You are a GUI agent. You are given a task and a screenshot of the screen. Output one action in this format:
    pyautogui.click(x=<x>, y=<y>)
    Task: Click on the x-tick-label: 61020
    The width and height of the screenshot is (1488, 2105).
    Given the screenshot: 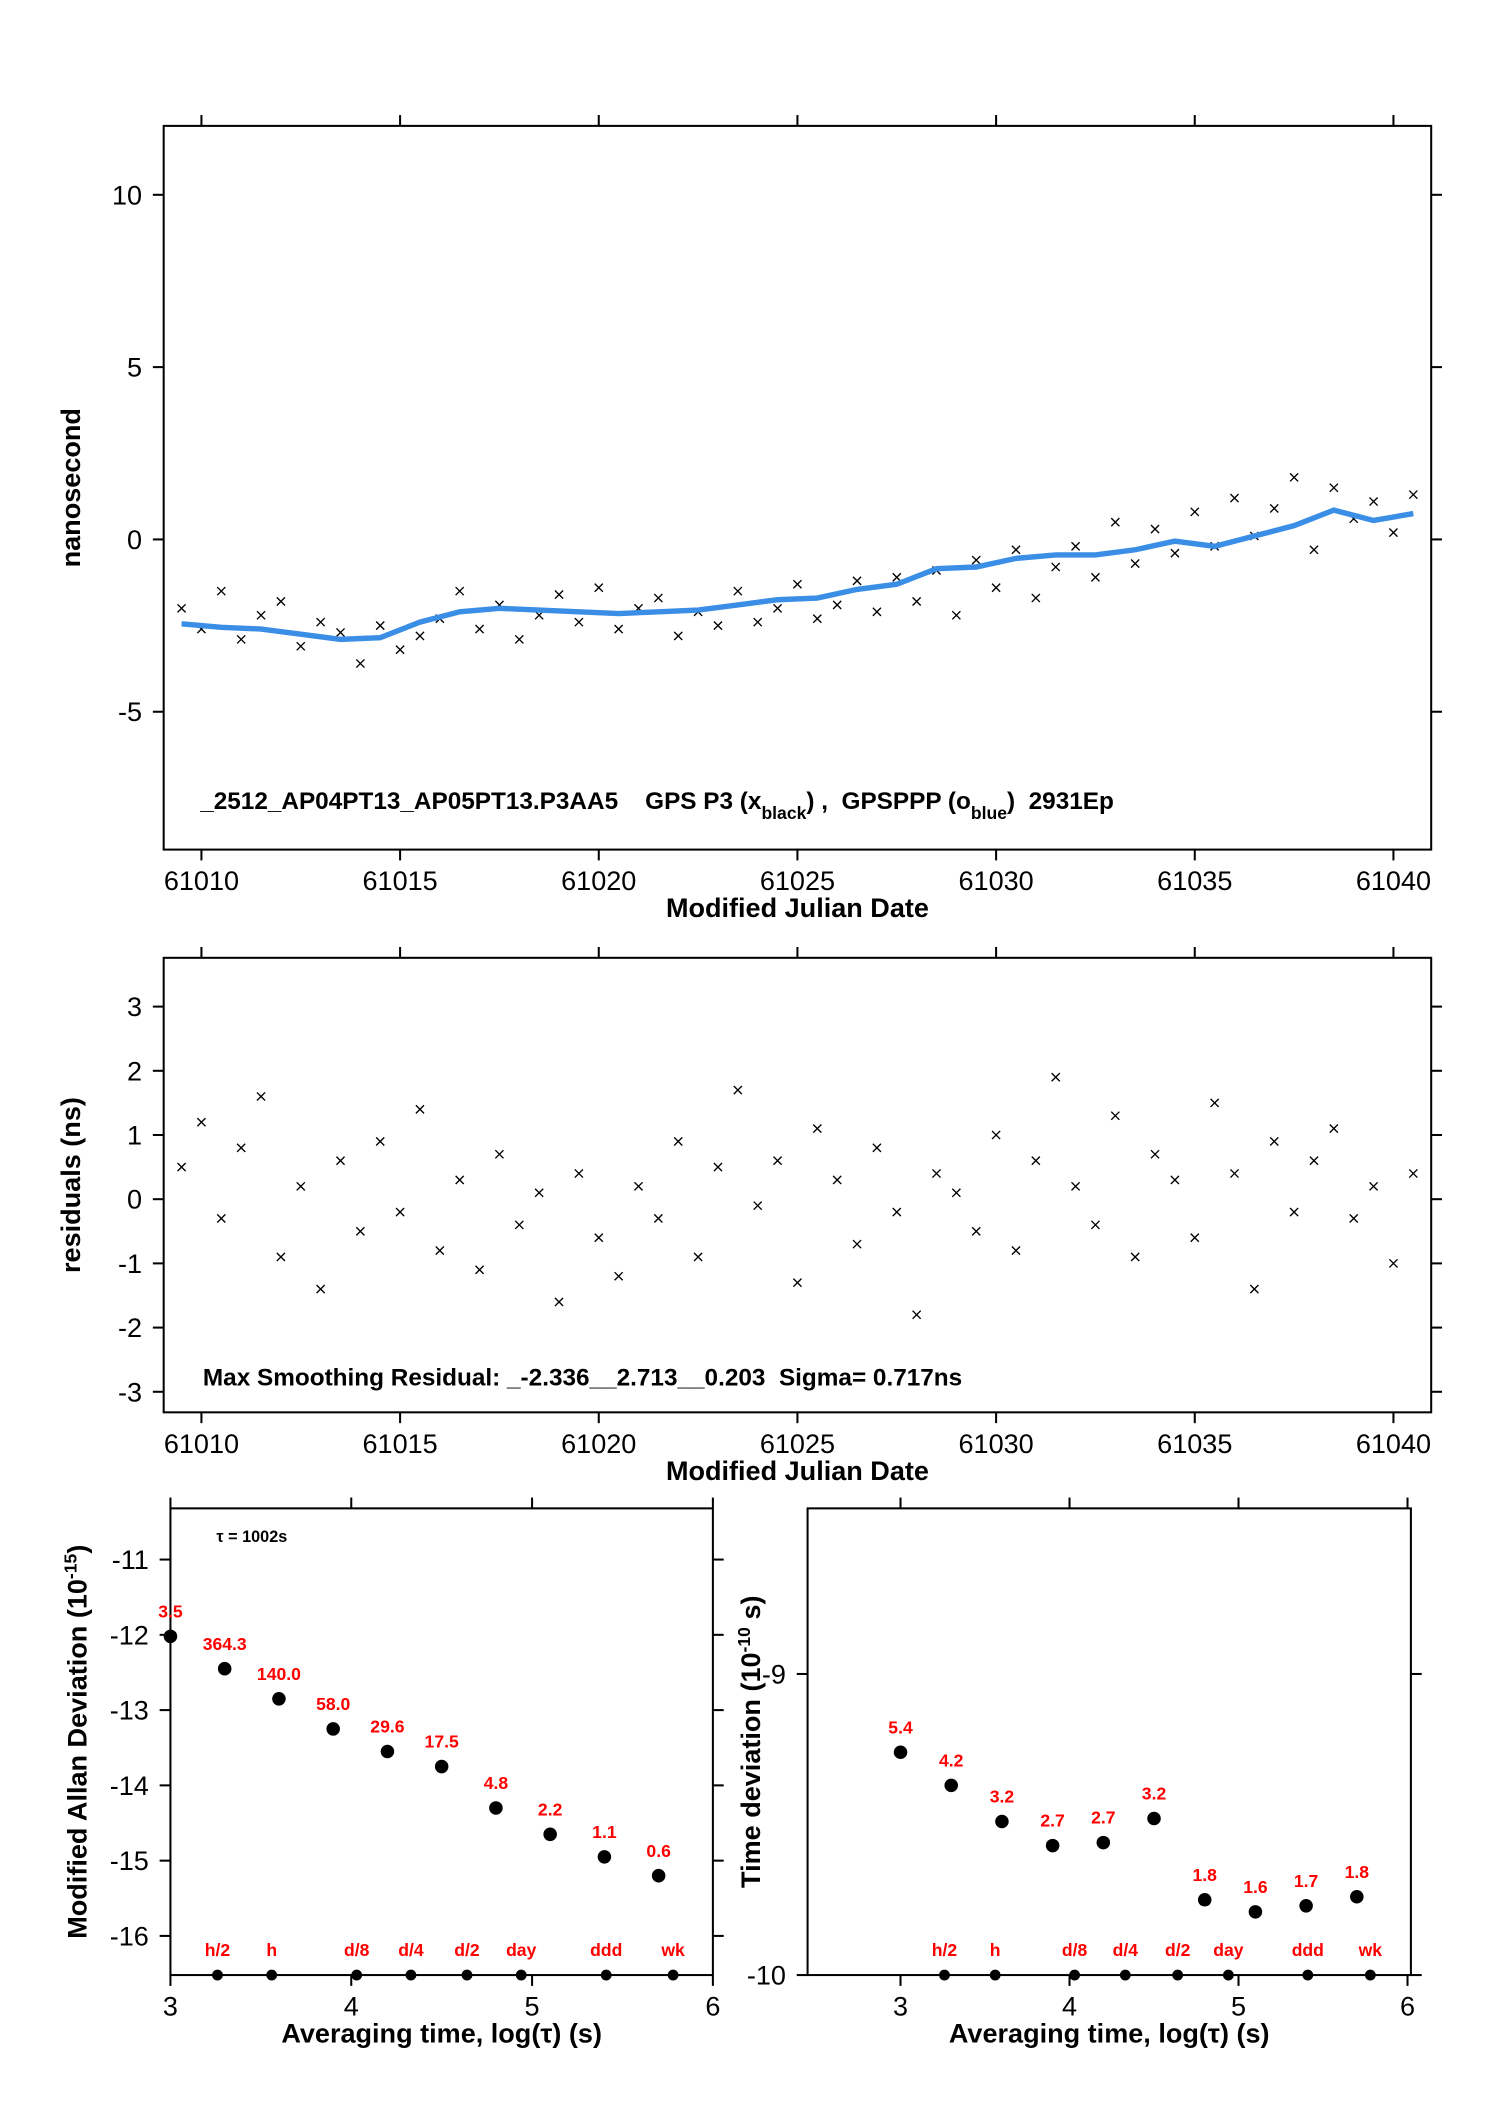 What is the action you would take?
    pyautogui.click(x=598, y=881)
    